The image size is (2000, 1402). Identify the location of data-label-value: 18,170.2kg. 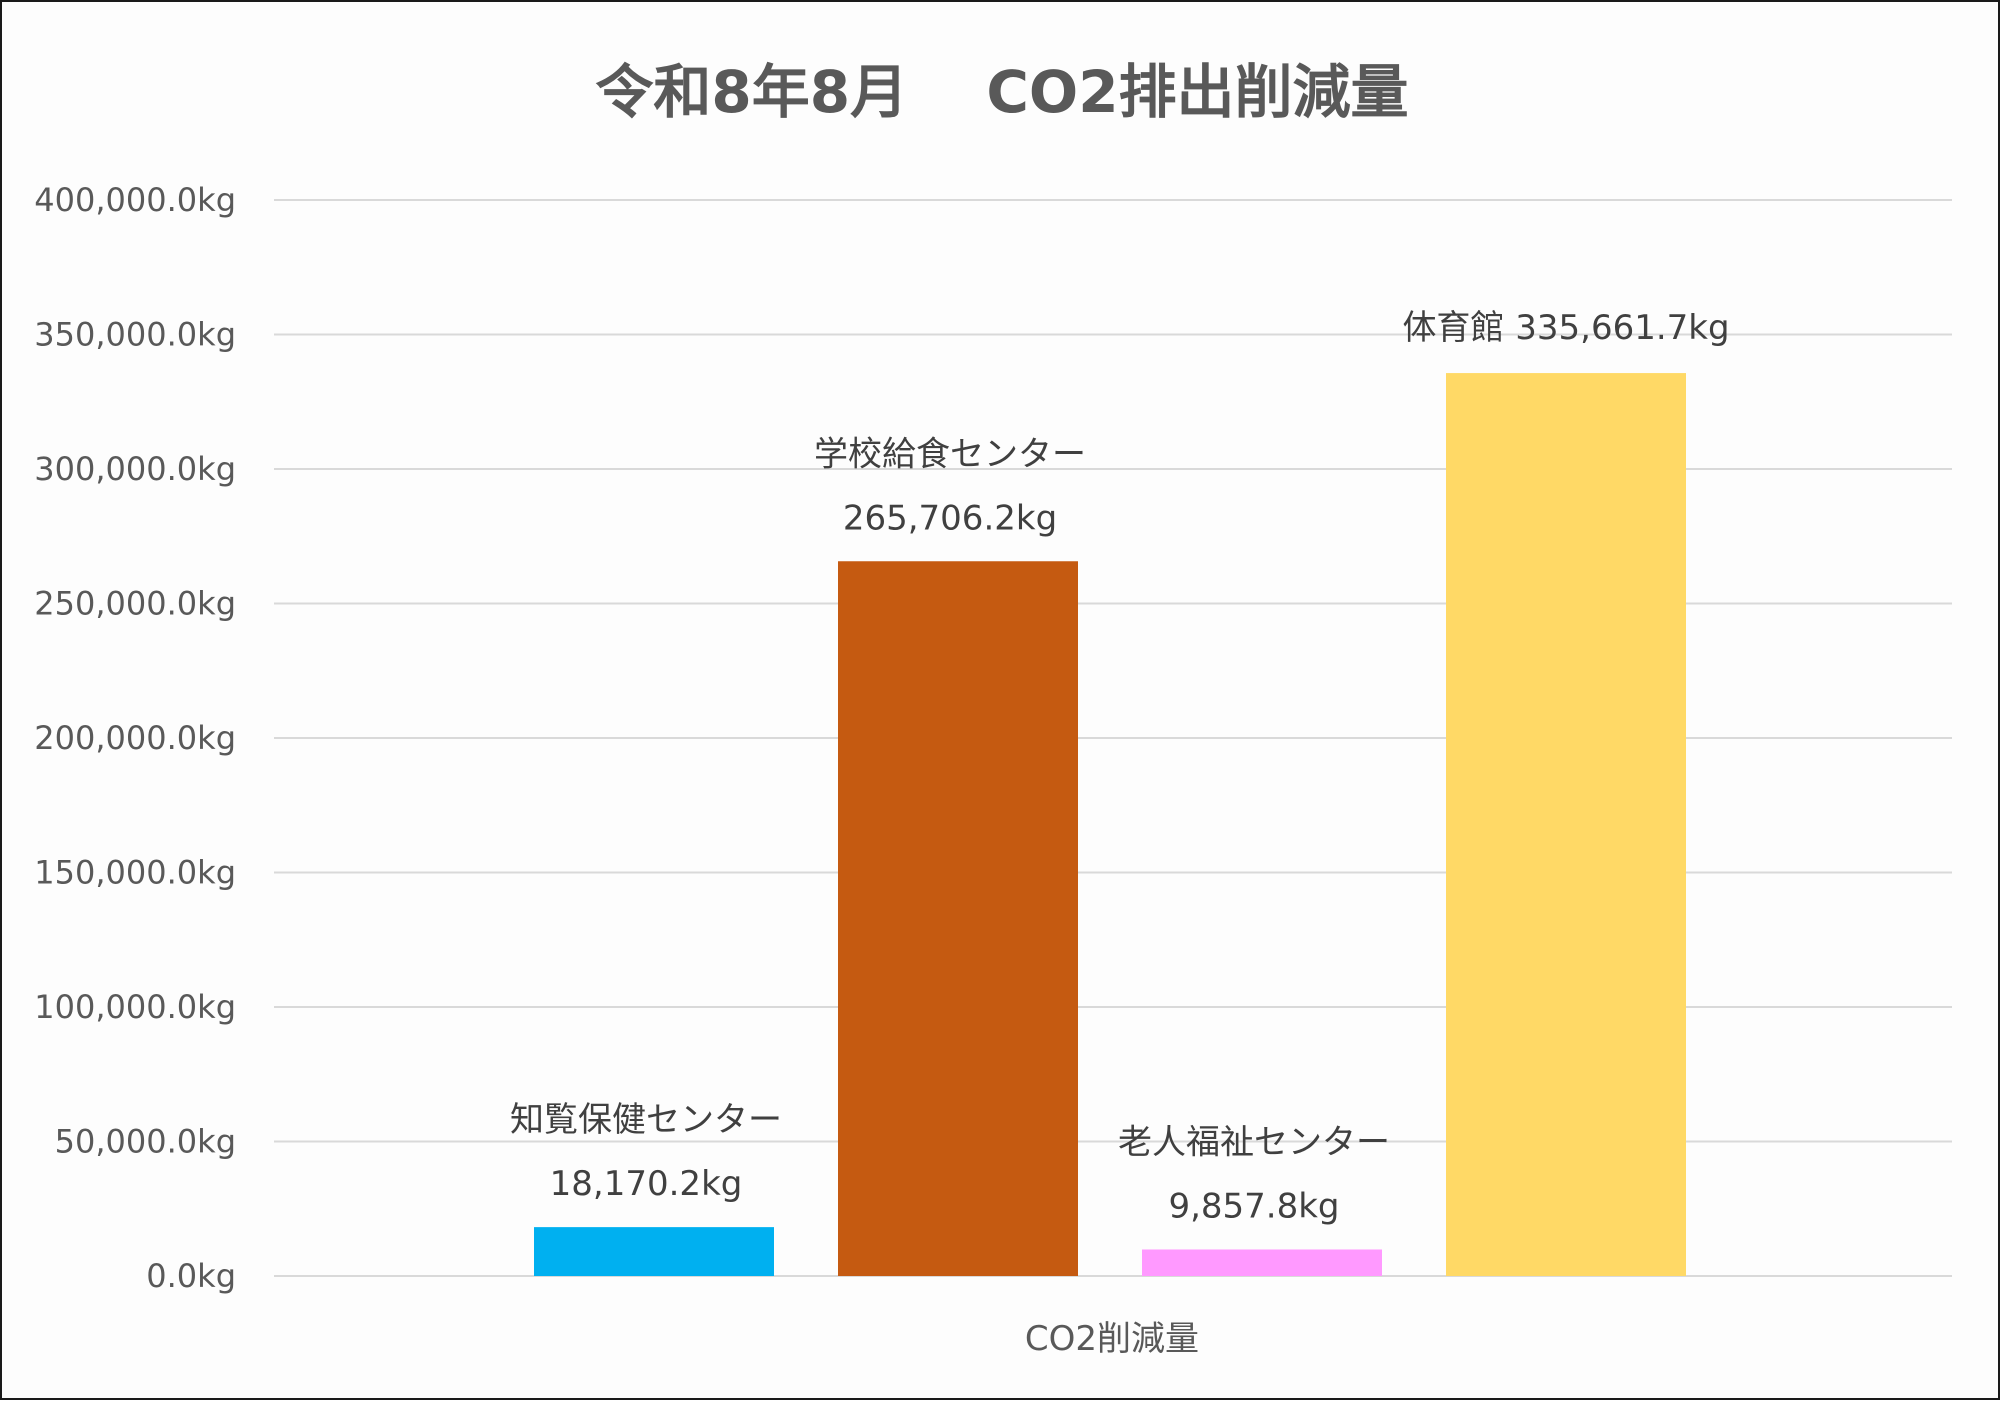
(646, 1184).